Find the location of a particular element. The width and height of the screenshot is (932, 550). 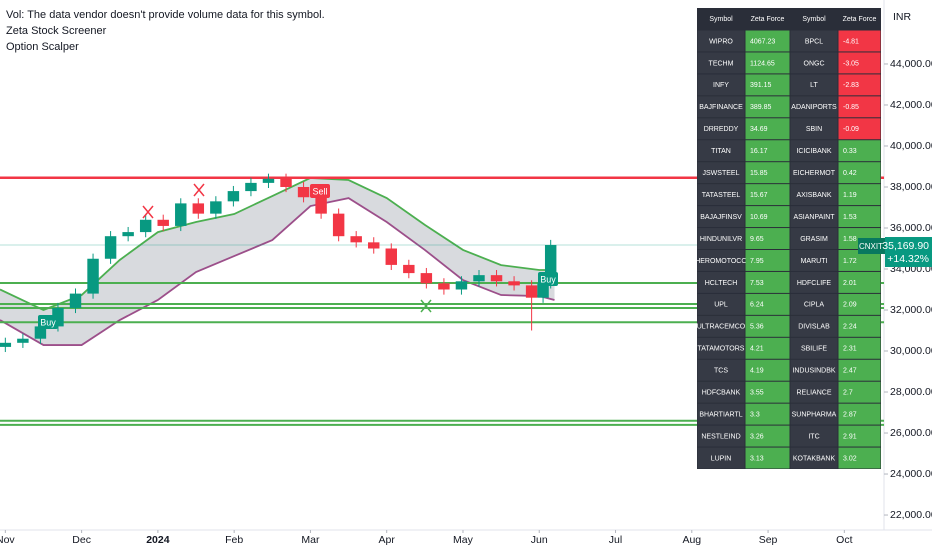

zeta-force-value: -0.85 is located at coordinates (851, 107).